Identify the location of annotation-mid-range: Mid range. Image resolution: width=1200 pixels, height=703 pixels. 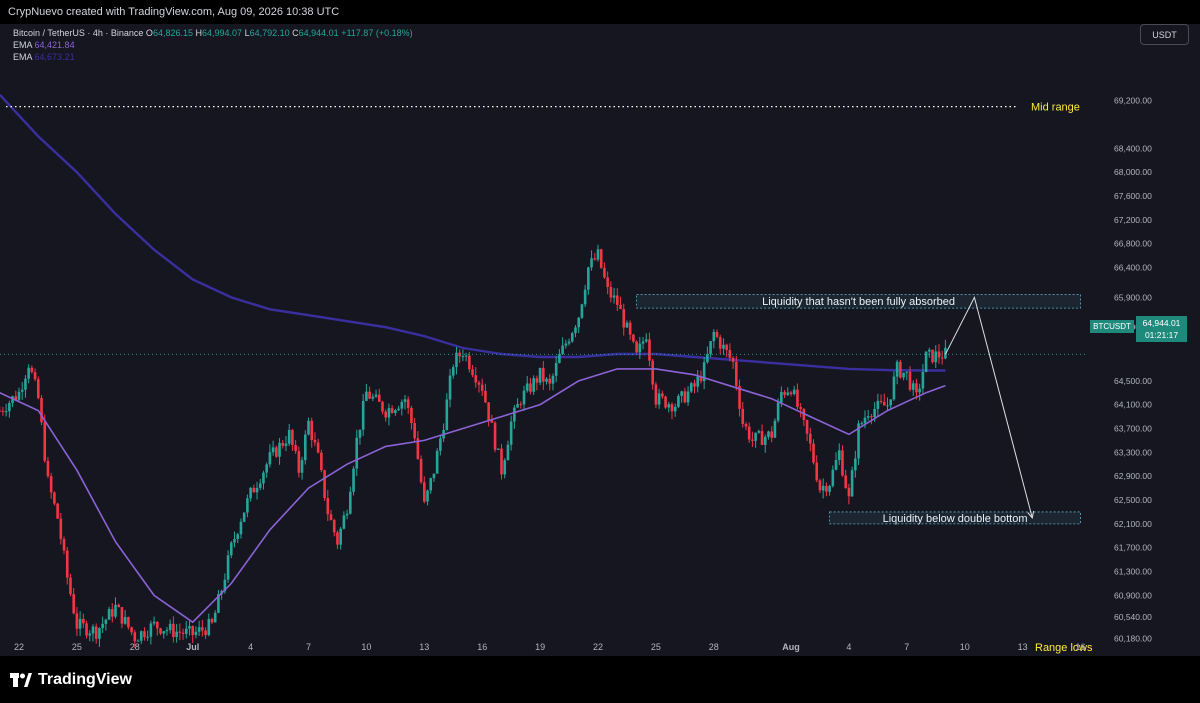
(1055, 108).